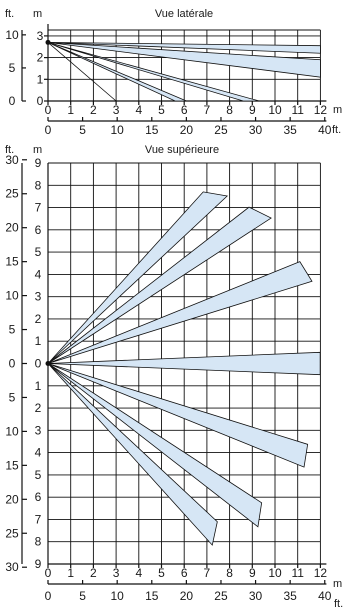 This screenshot has width=351, height=609. Describe the element at coordinates (161, 573) in the screenshot. I see `top-x-m-tick-label: 5` at that location.